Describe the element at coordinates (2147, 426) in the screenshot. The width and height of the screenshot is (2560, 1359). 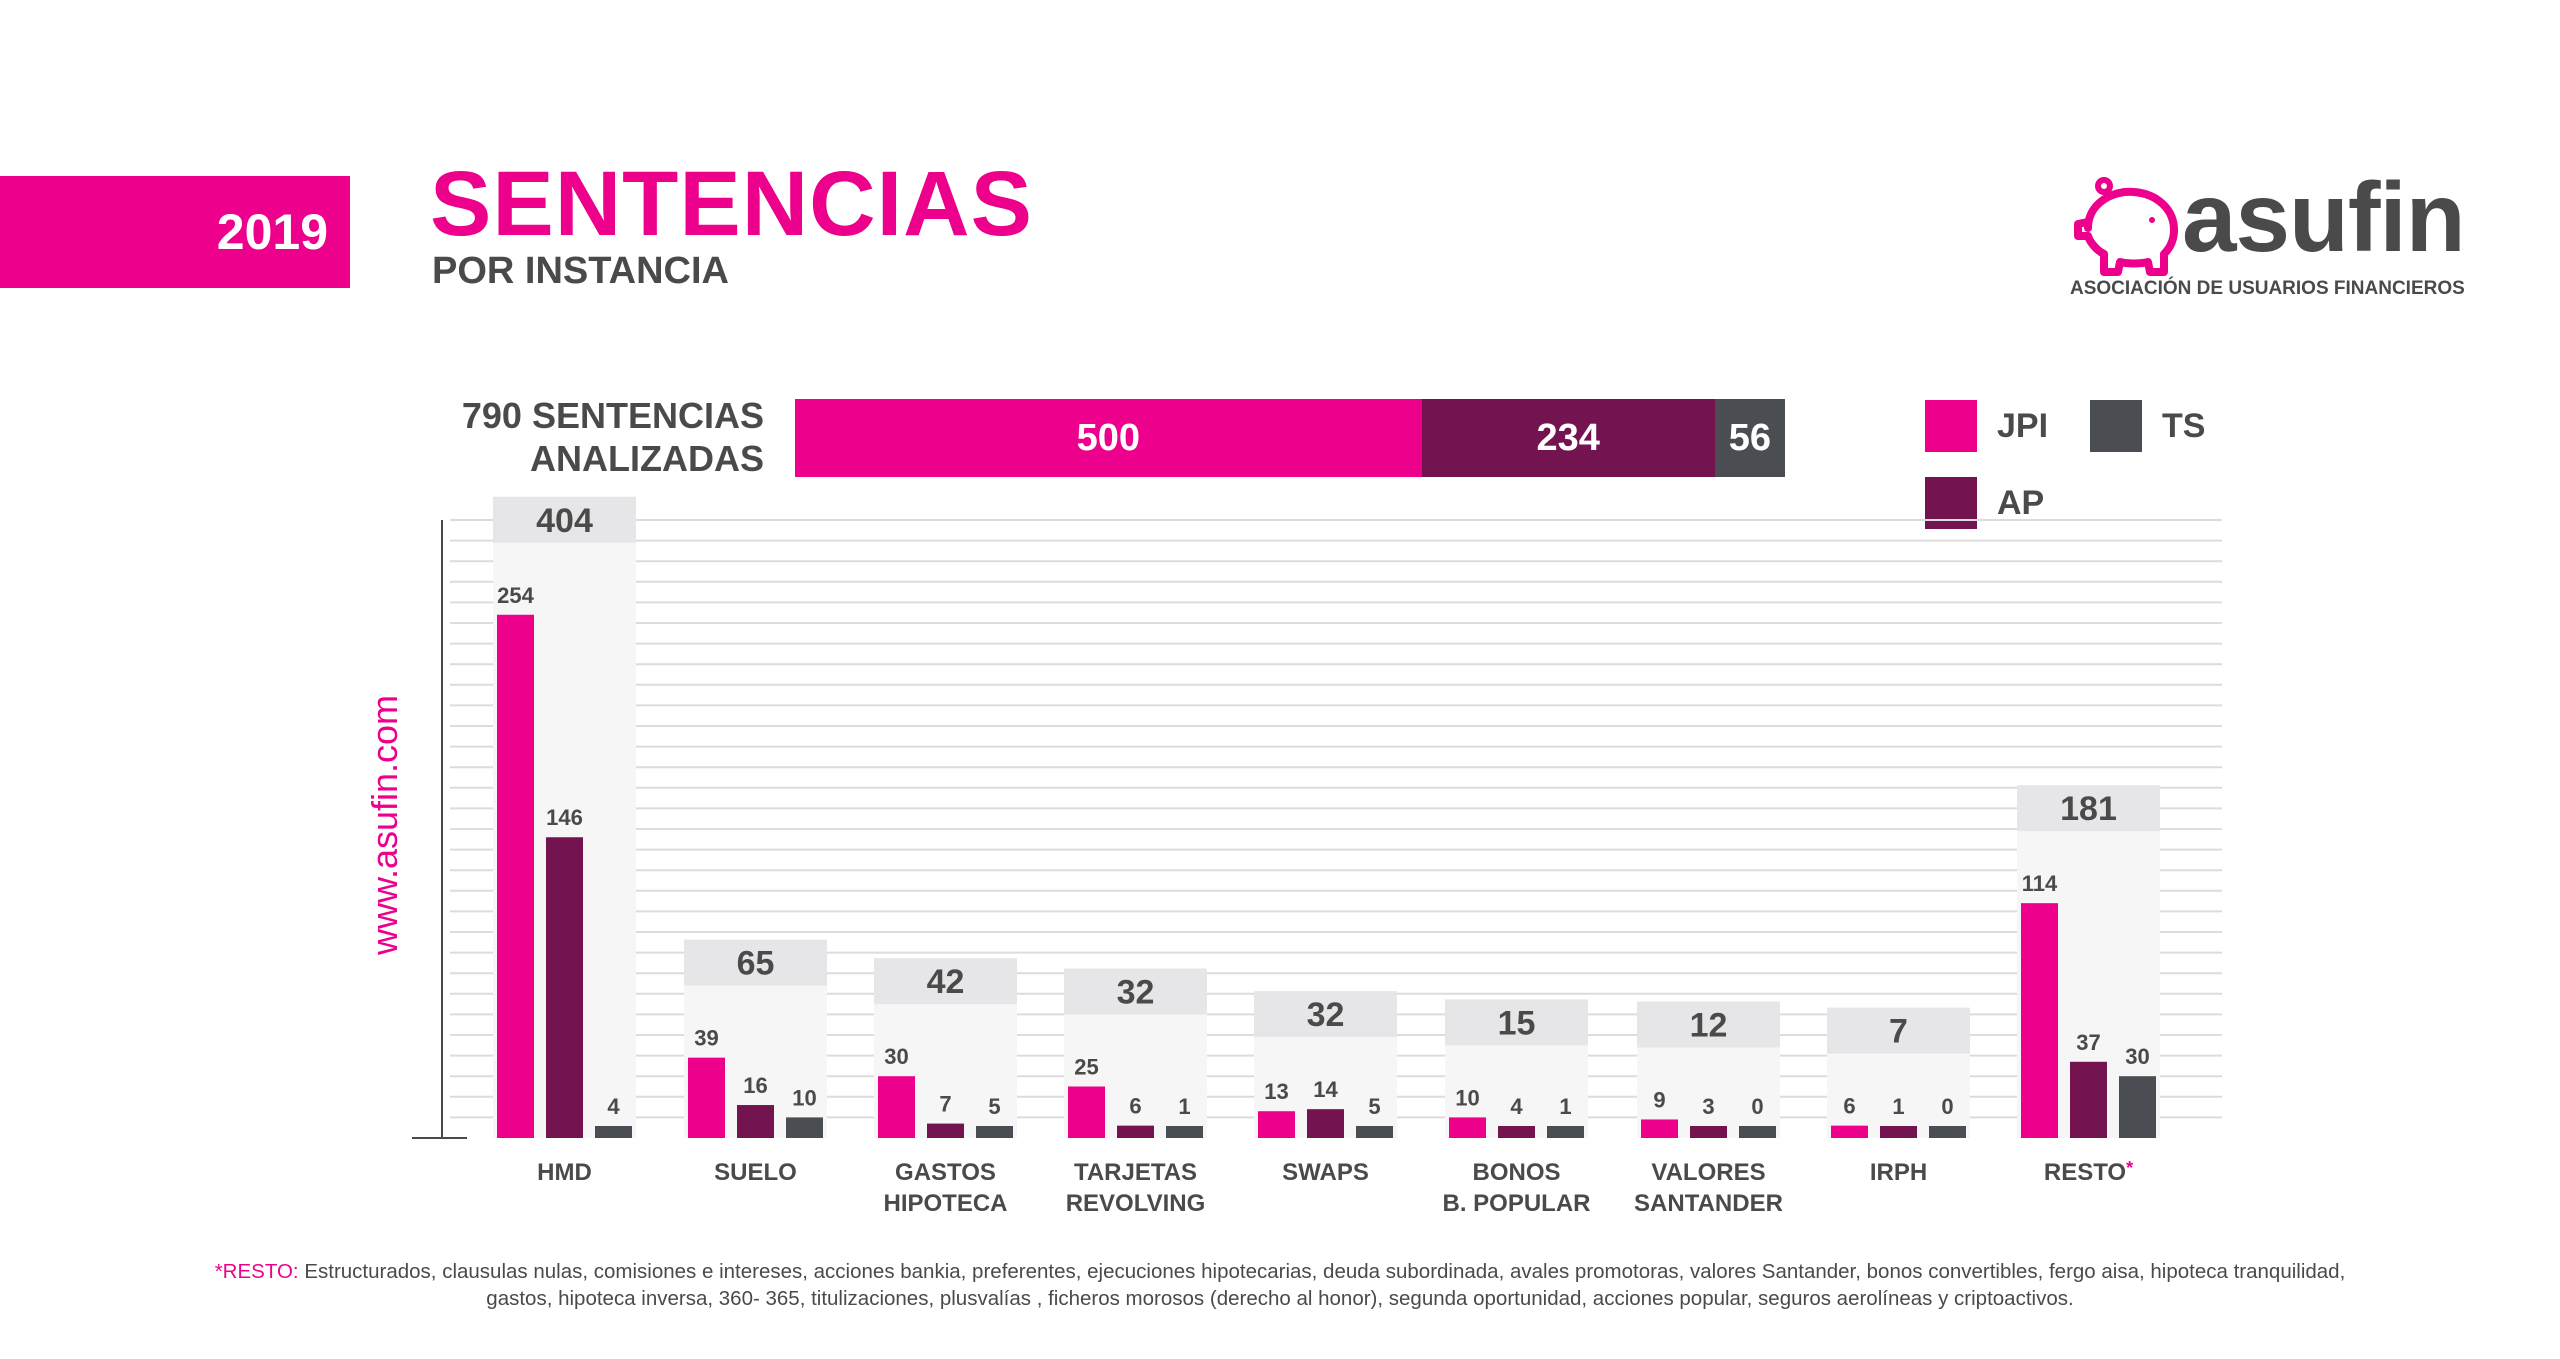
I see `legend-item-ts: TS` at that location.